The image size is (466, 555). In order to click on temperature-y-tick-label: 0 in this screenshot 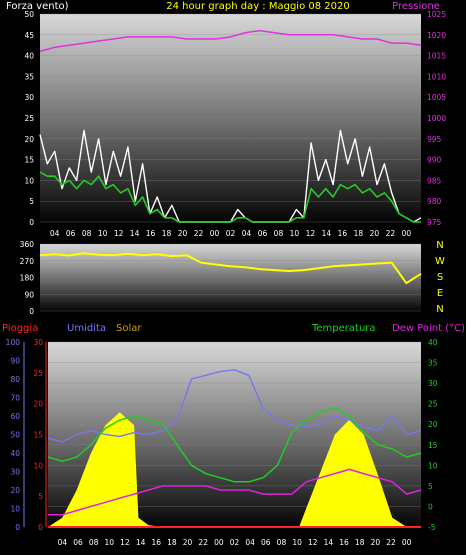, I will do `click(430, 506)`.